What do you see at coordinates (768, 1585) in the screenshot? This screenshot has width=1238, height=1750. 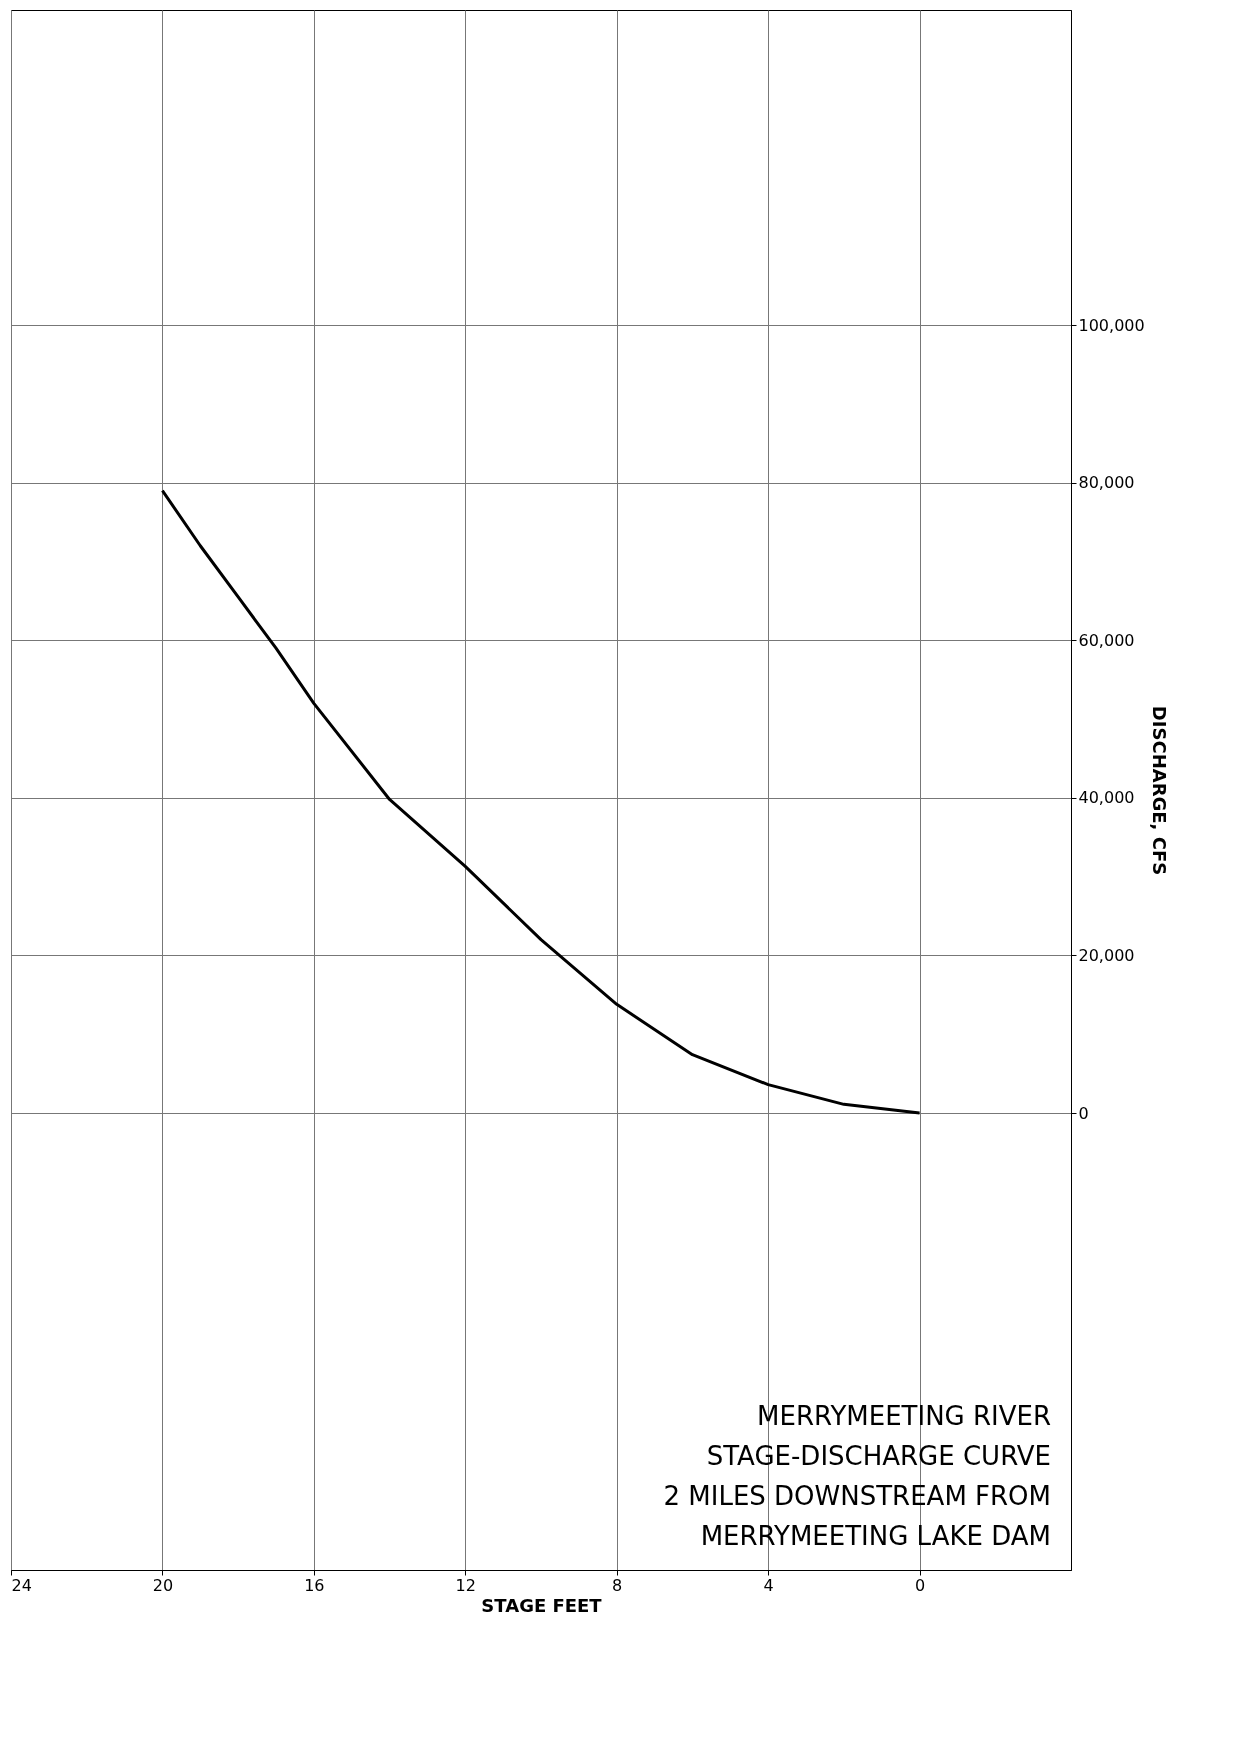 I see `x-tick-label: 4` at bounding box center [768, 1585].